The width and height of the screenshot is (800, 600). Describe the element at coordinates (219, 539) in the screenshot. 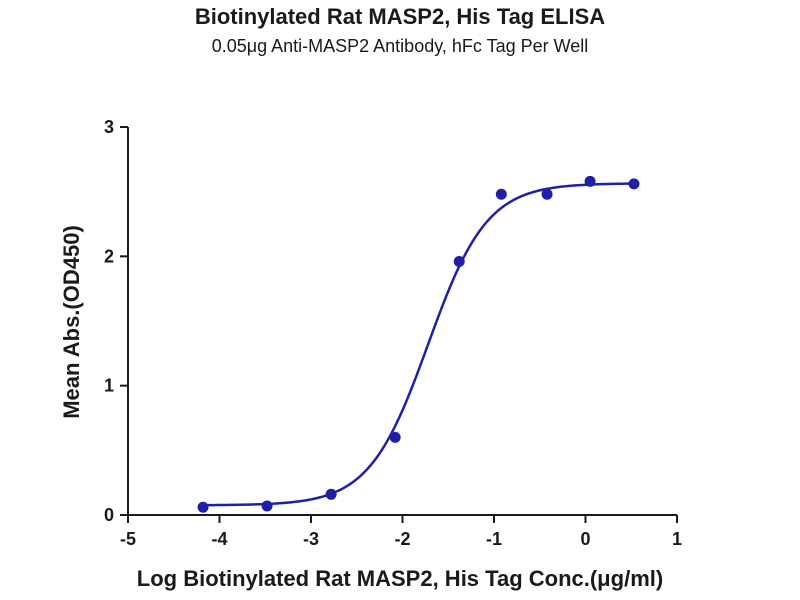

I see `x-tick-label: -4` at that location.